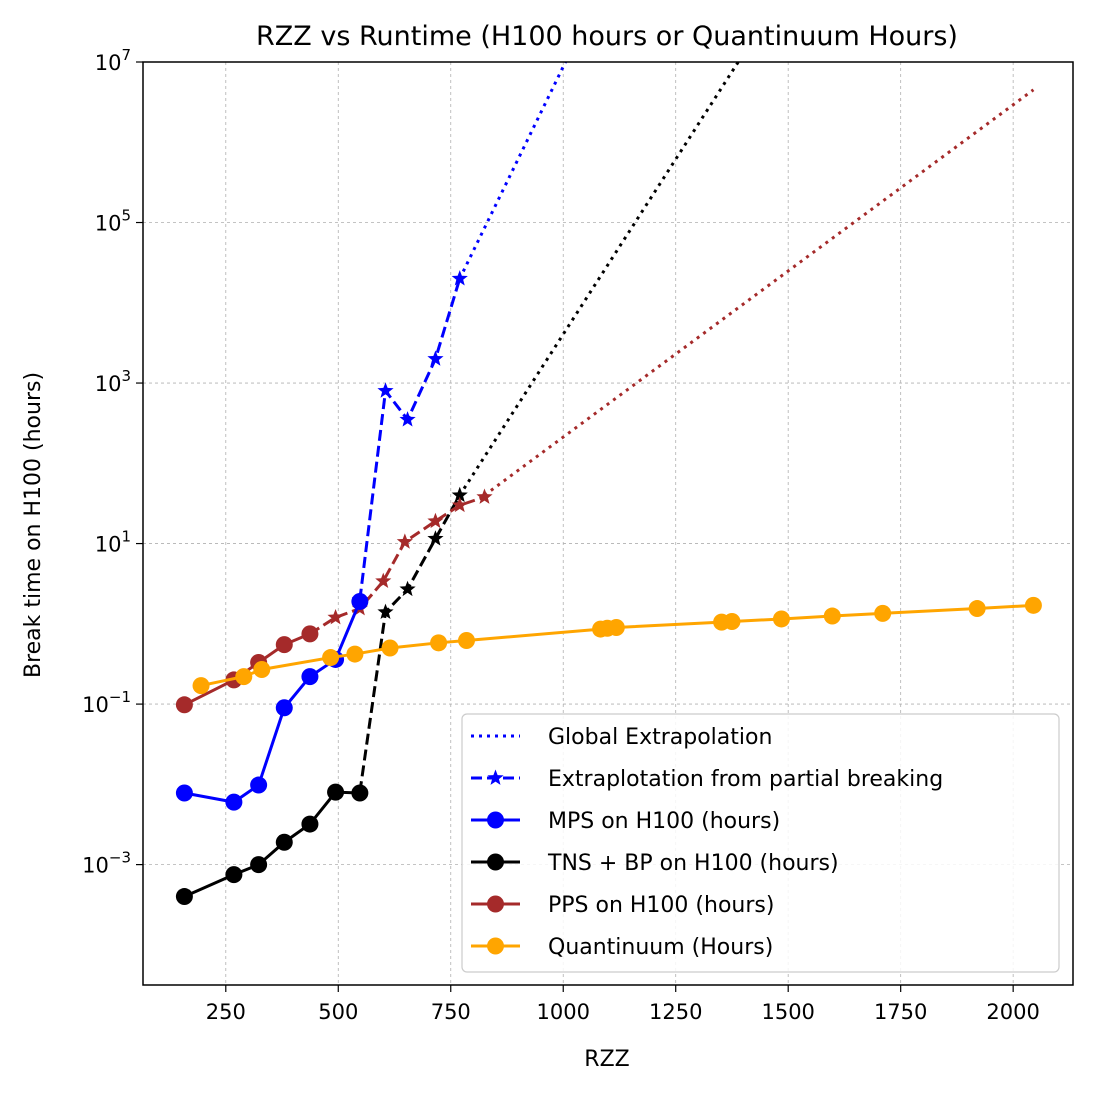 The width and height of the screenshot is (1093, 1093). What do you see at coordinates (787, 1012) in the screenshot?
I see `x-tick-label: 1500` at bounding box center [787, 1012].